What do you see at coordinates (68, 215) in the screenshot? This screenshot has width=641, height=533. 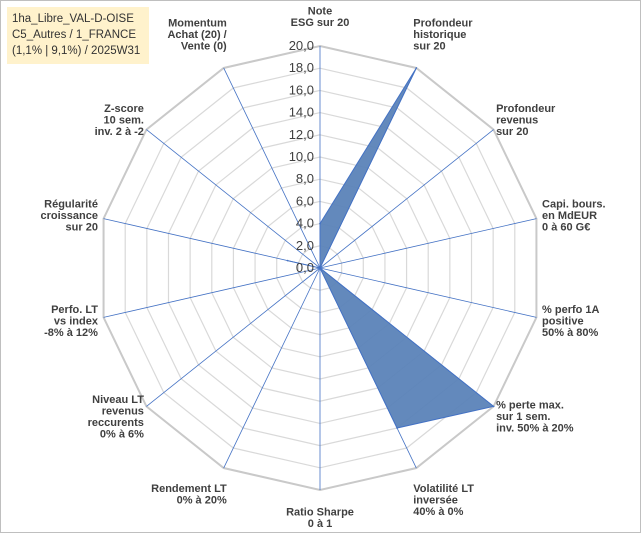 I see `axis-label: Régularité croissance sur 20` at bounding box center [68, 215].